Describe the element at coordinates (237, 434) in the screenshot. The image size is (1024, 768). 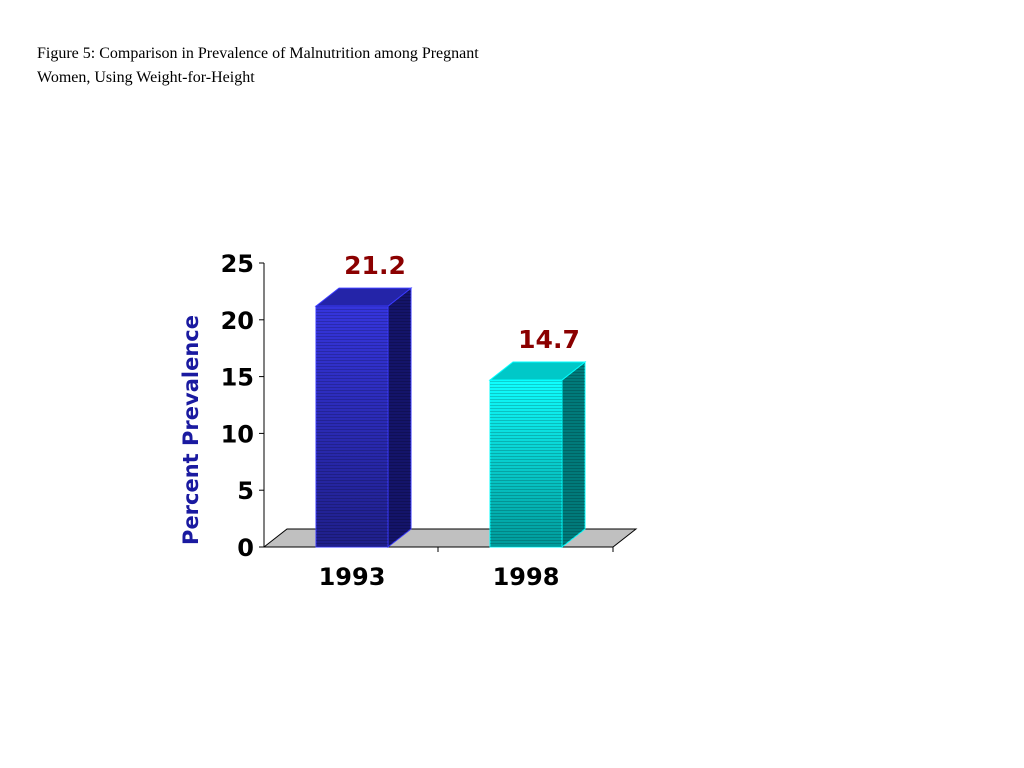
I see `y-tick-label: 10` at that location.